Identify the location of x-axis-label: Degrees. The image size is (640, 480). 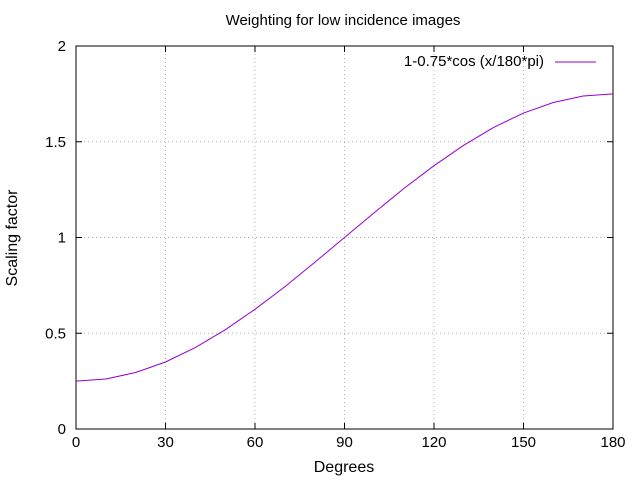
(344, 467).